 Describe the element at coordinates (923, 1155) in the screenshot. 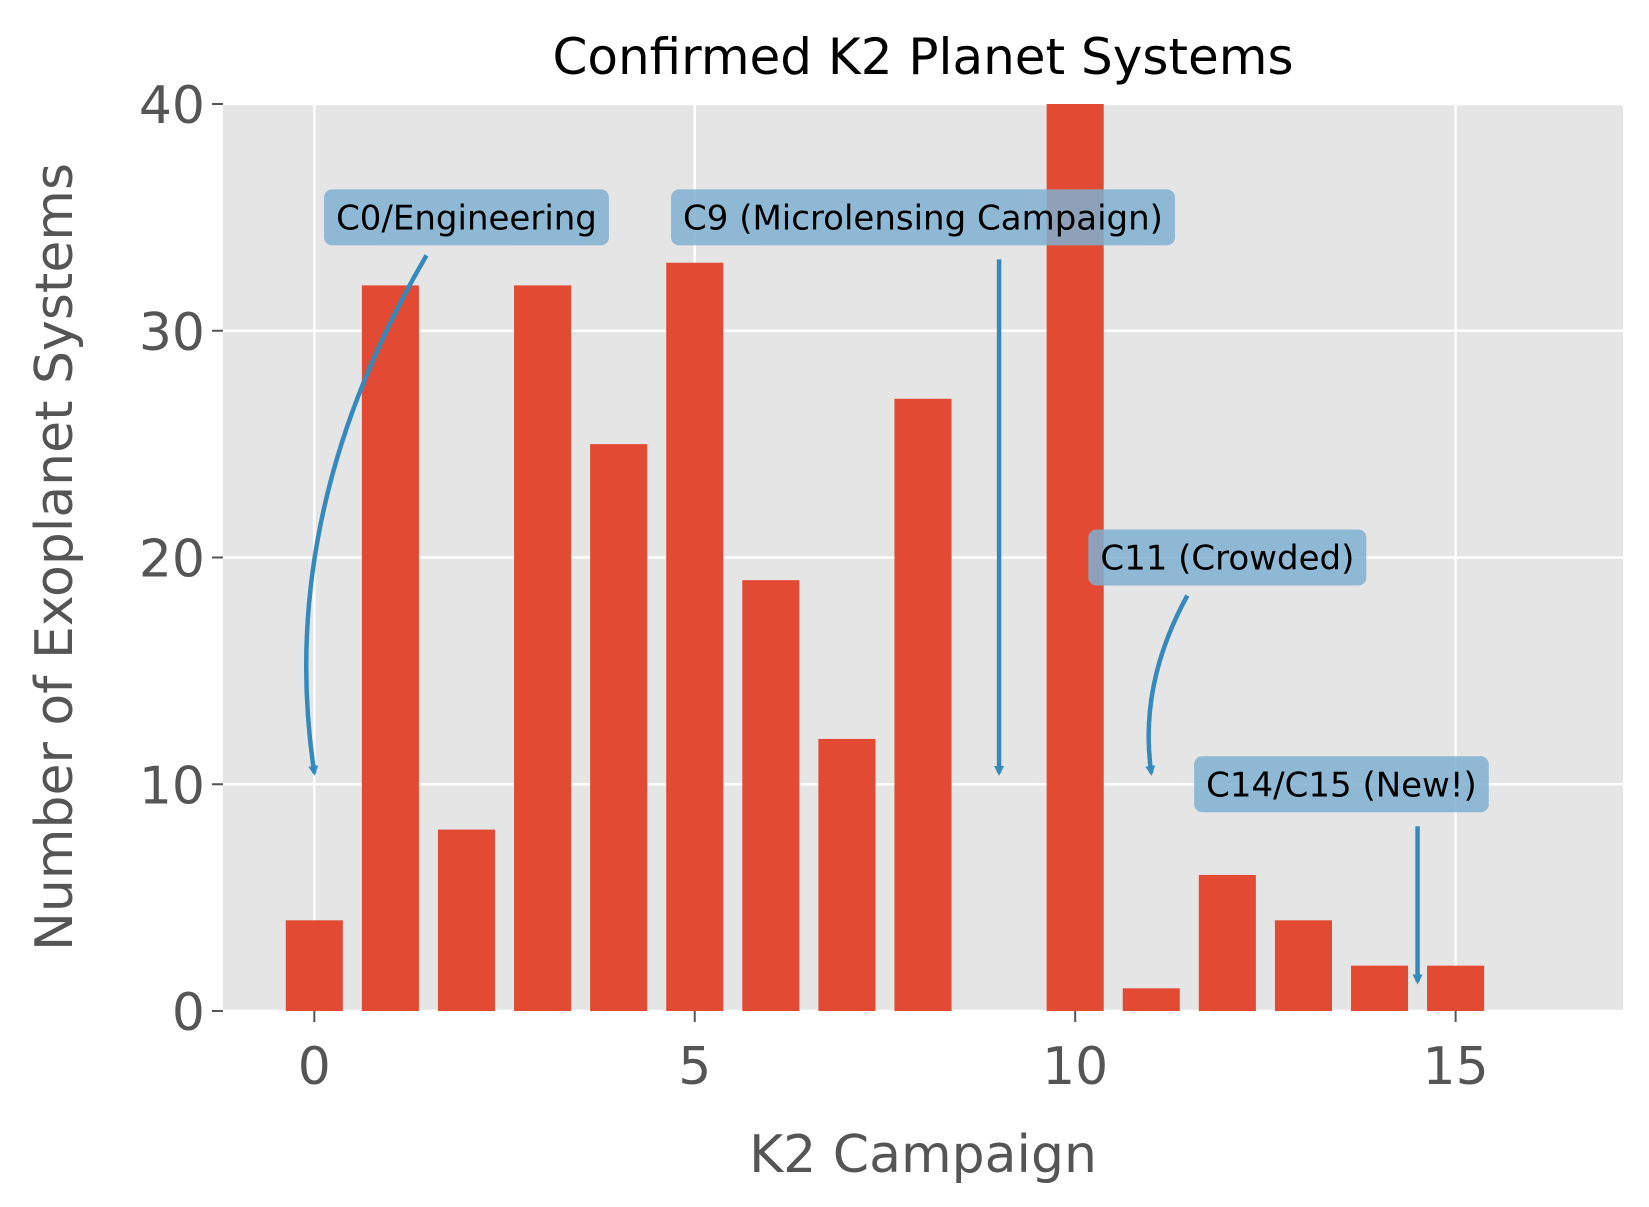

I see `x-axis-label: K2 Campaign` at that location.